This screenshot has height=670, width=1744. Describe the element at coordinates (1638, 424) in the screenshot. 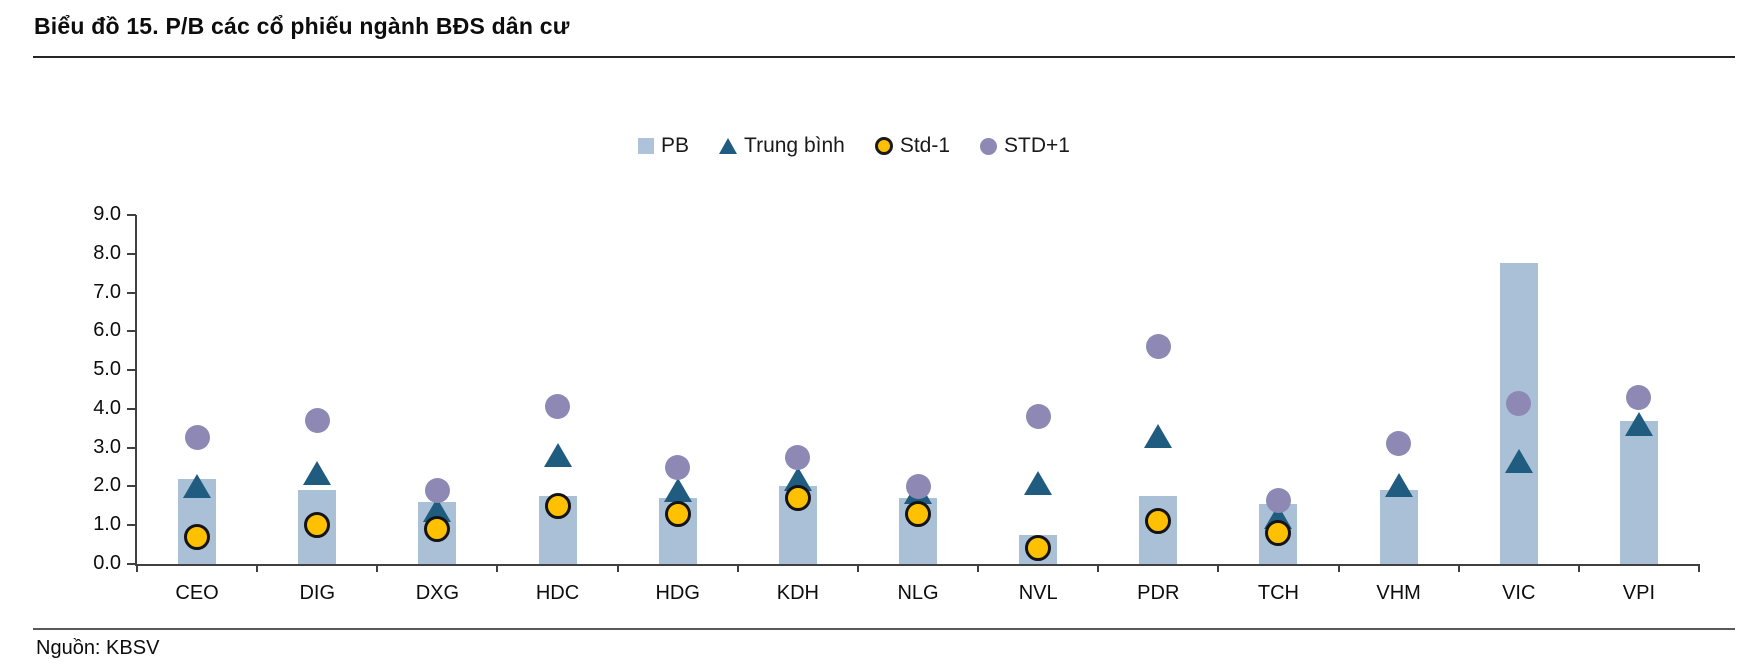

I see `mean-marker-VPI` at that location.